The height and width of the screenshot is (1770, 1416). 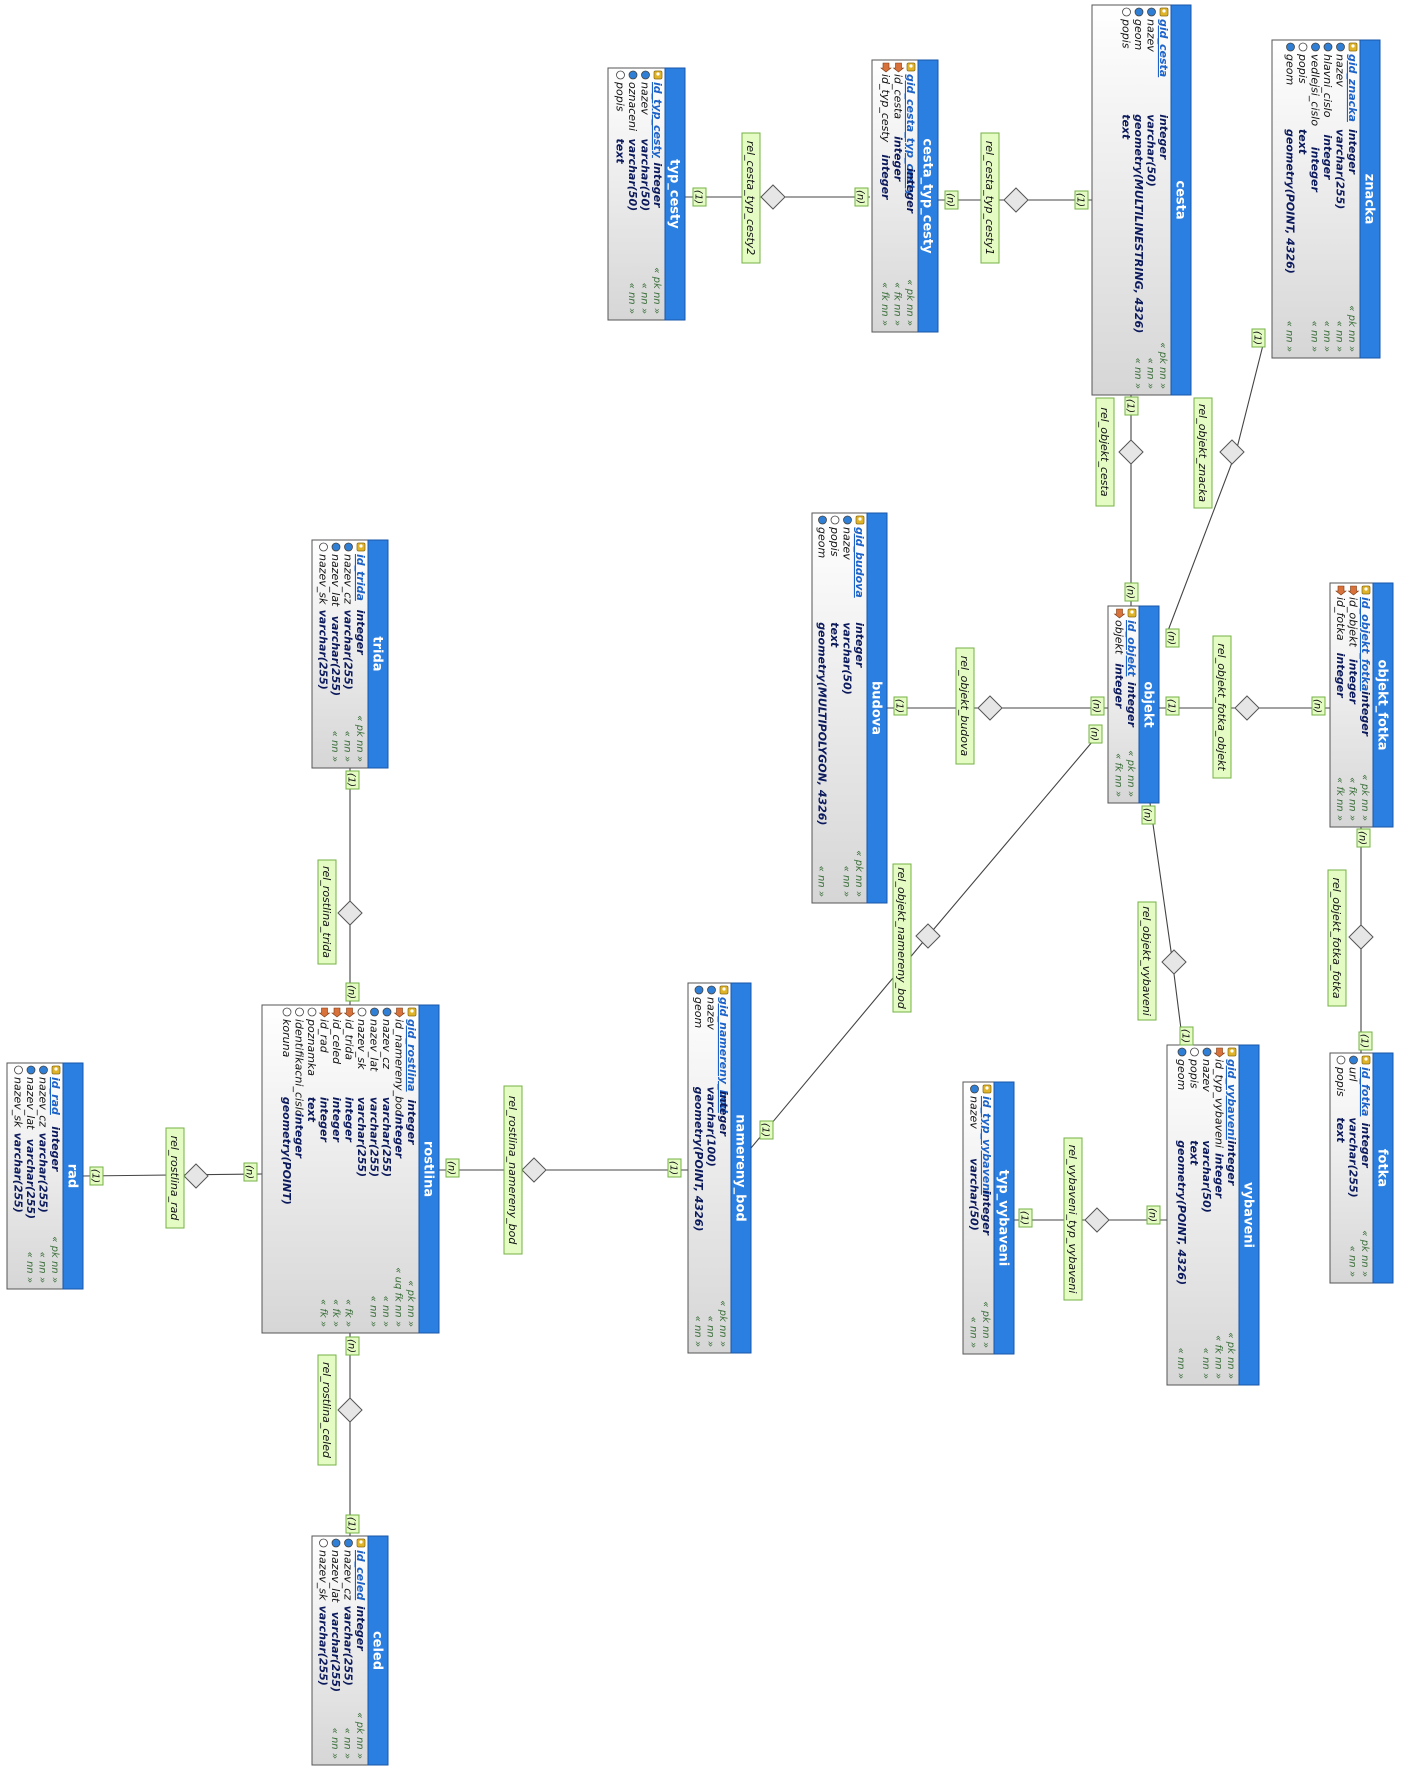 I want to click on rel-objekt-fotka-objekt: rel_objekt_fotka_objekt (1) (n), so click(x=1245, y=707).